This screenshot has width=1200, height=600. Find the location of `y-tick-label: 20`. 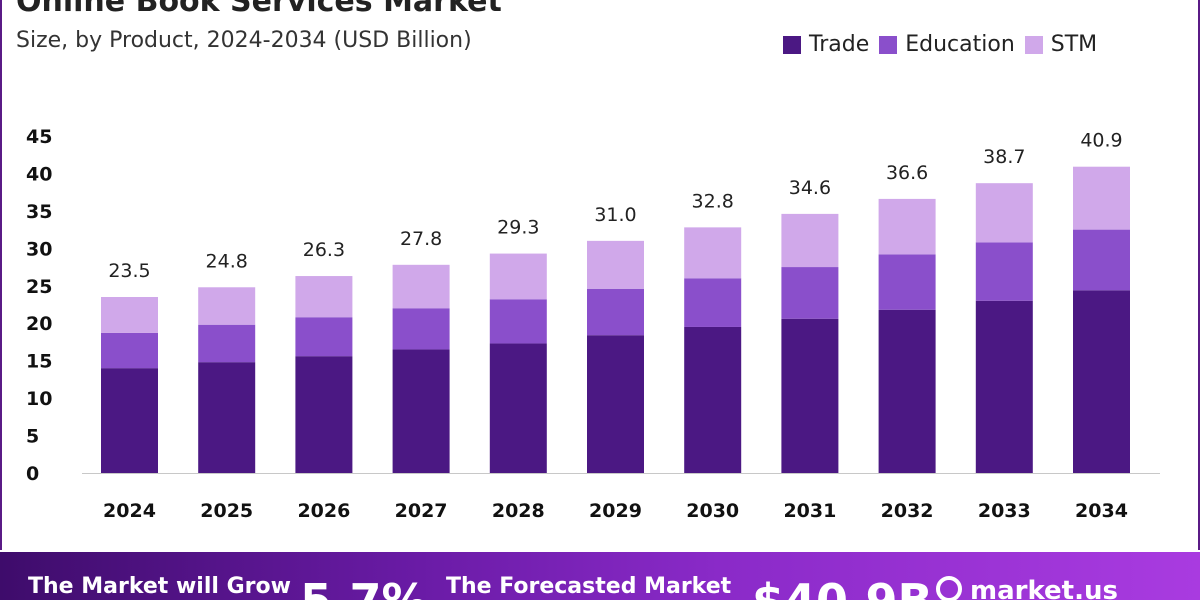

y-tick-label: 20 is located at coordinates (39, 324).